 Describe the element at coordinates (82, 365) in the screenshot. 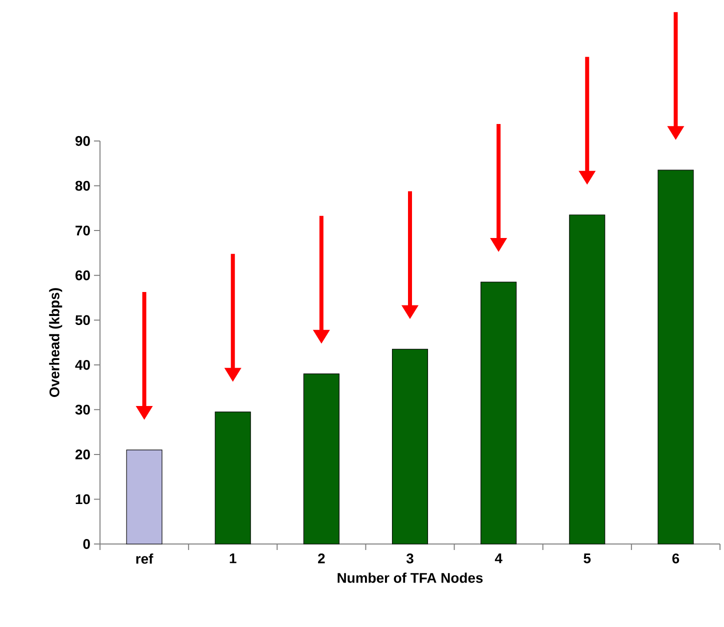

I see `y-tick-label: 40` at that location.